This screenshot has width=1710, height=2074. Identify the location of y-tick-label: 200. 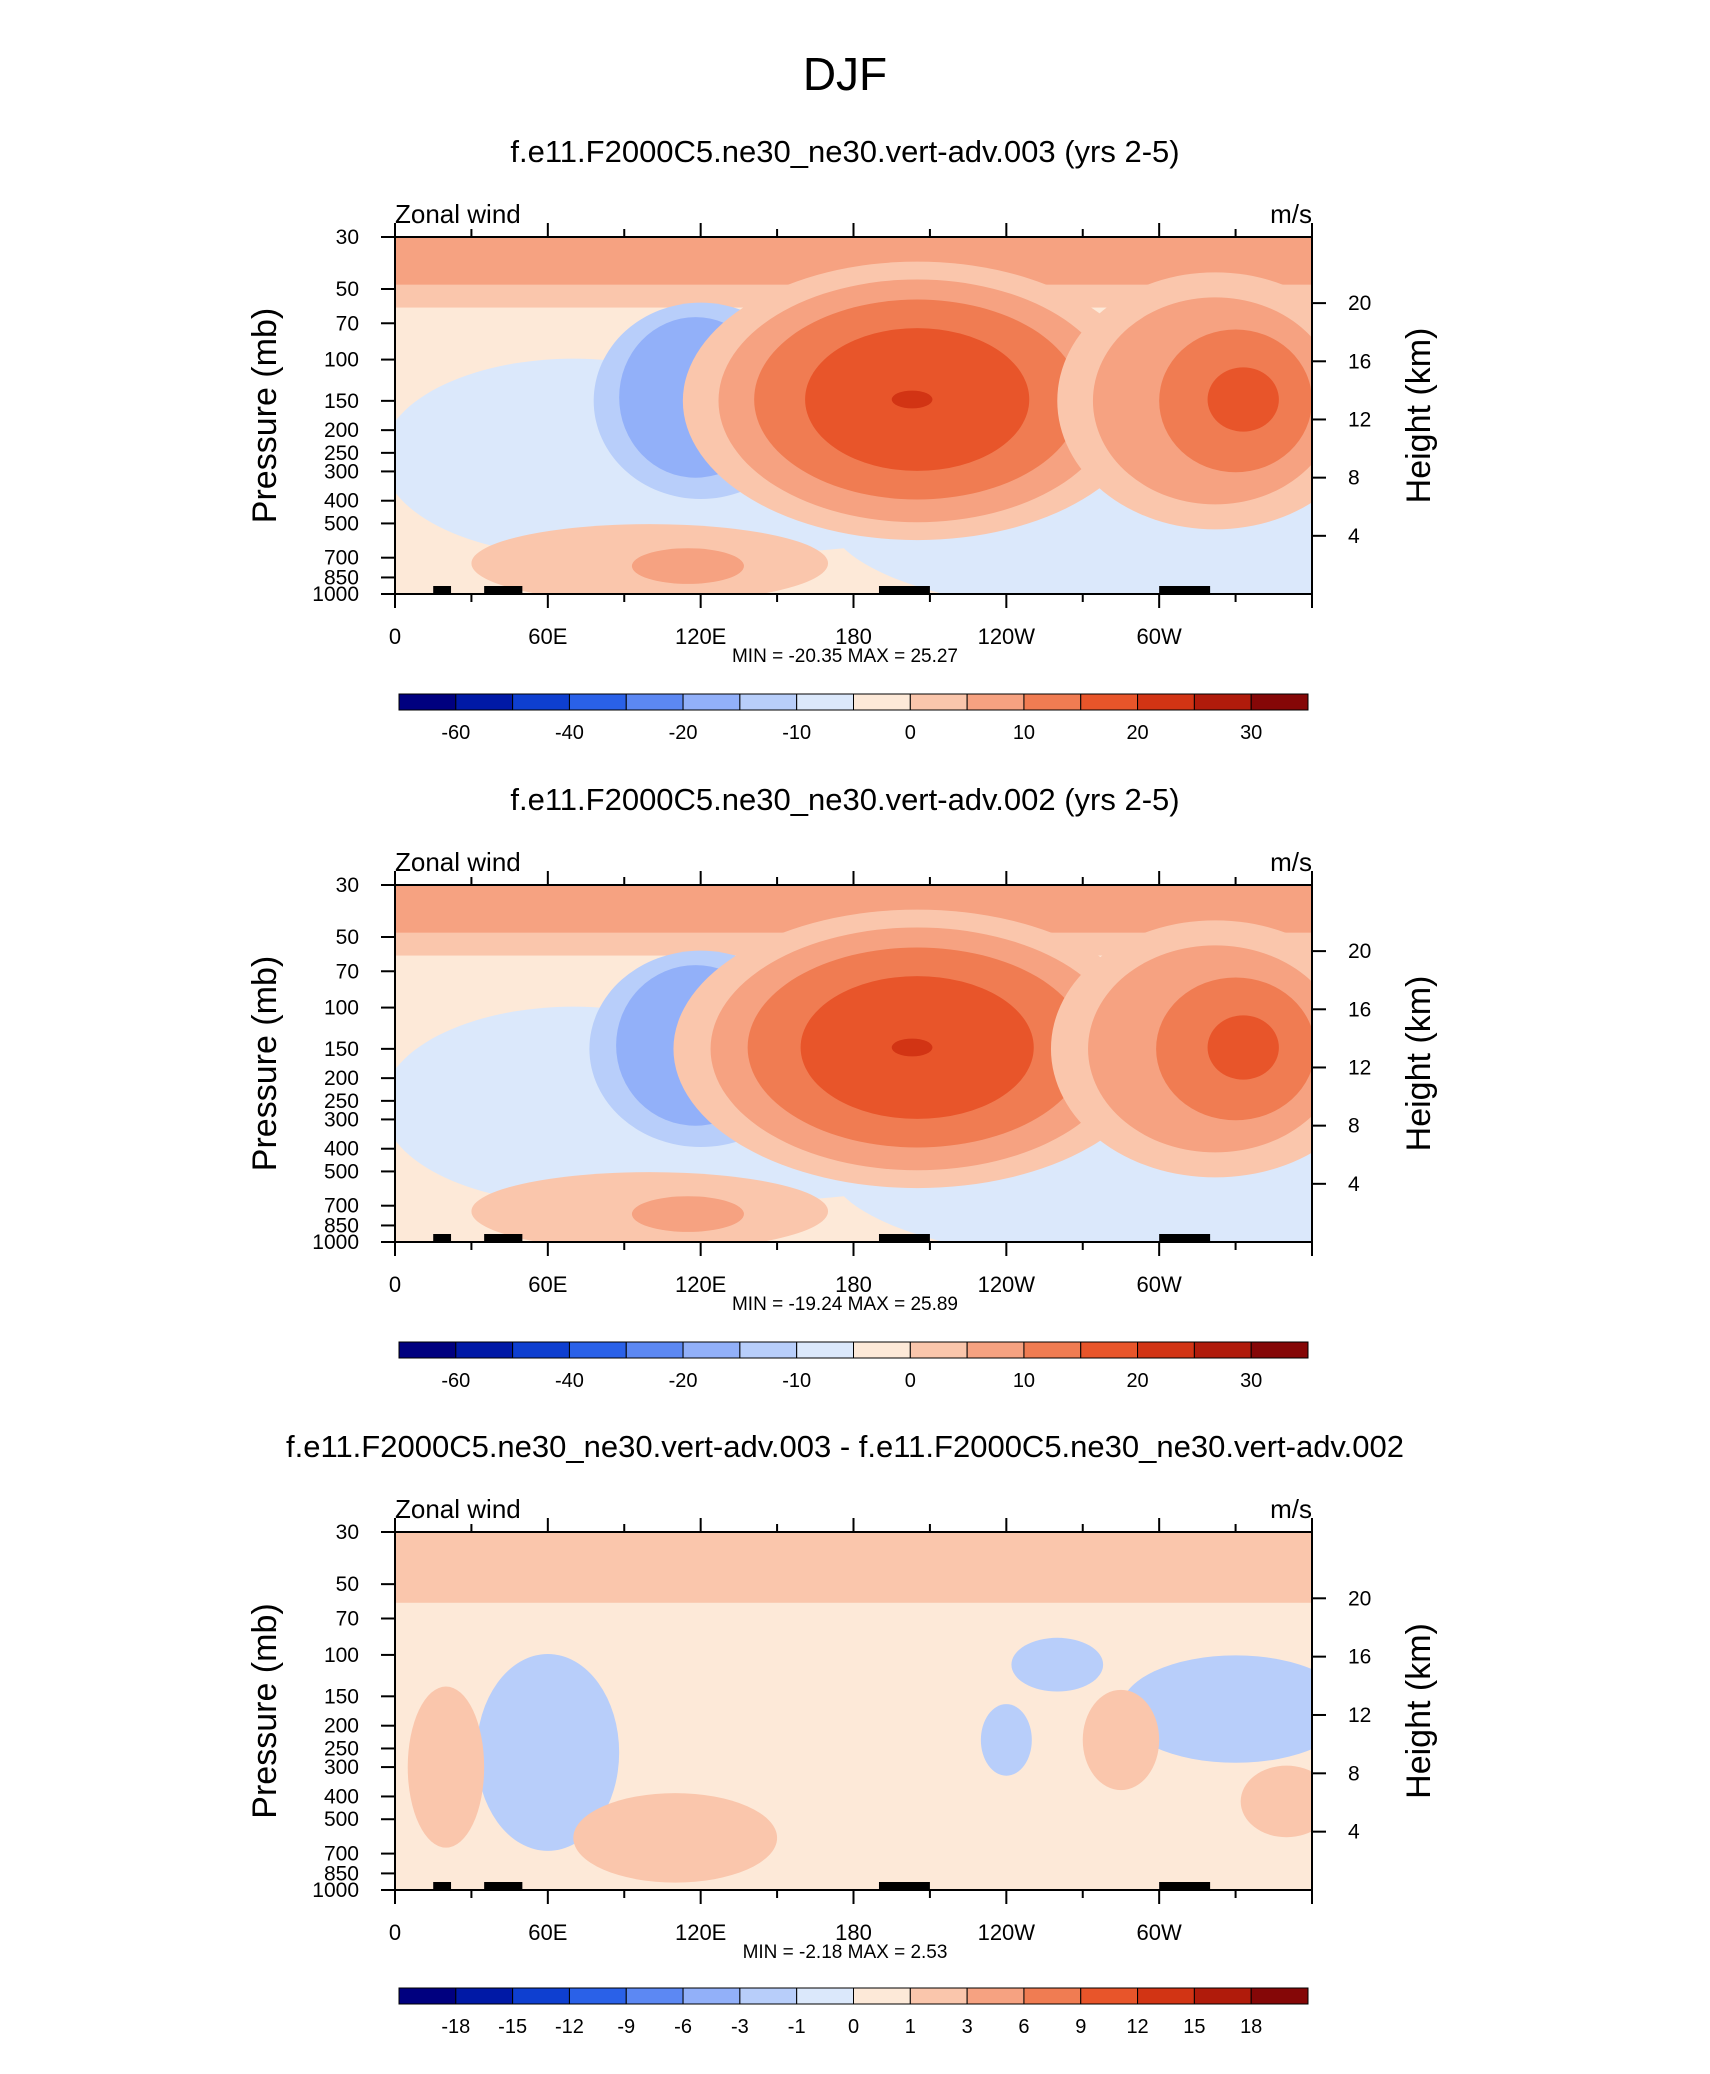
(341, 1078).